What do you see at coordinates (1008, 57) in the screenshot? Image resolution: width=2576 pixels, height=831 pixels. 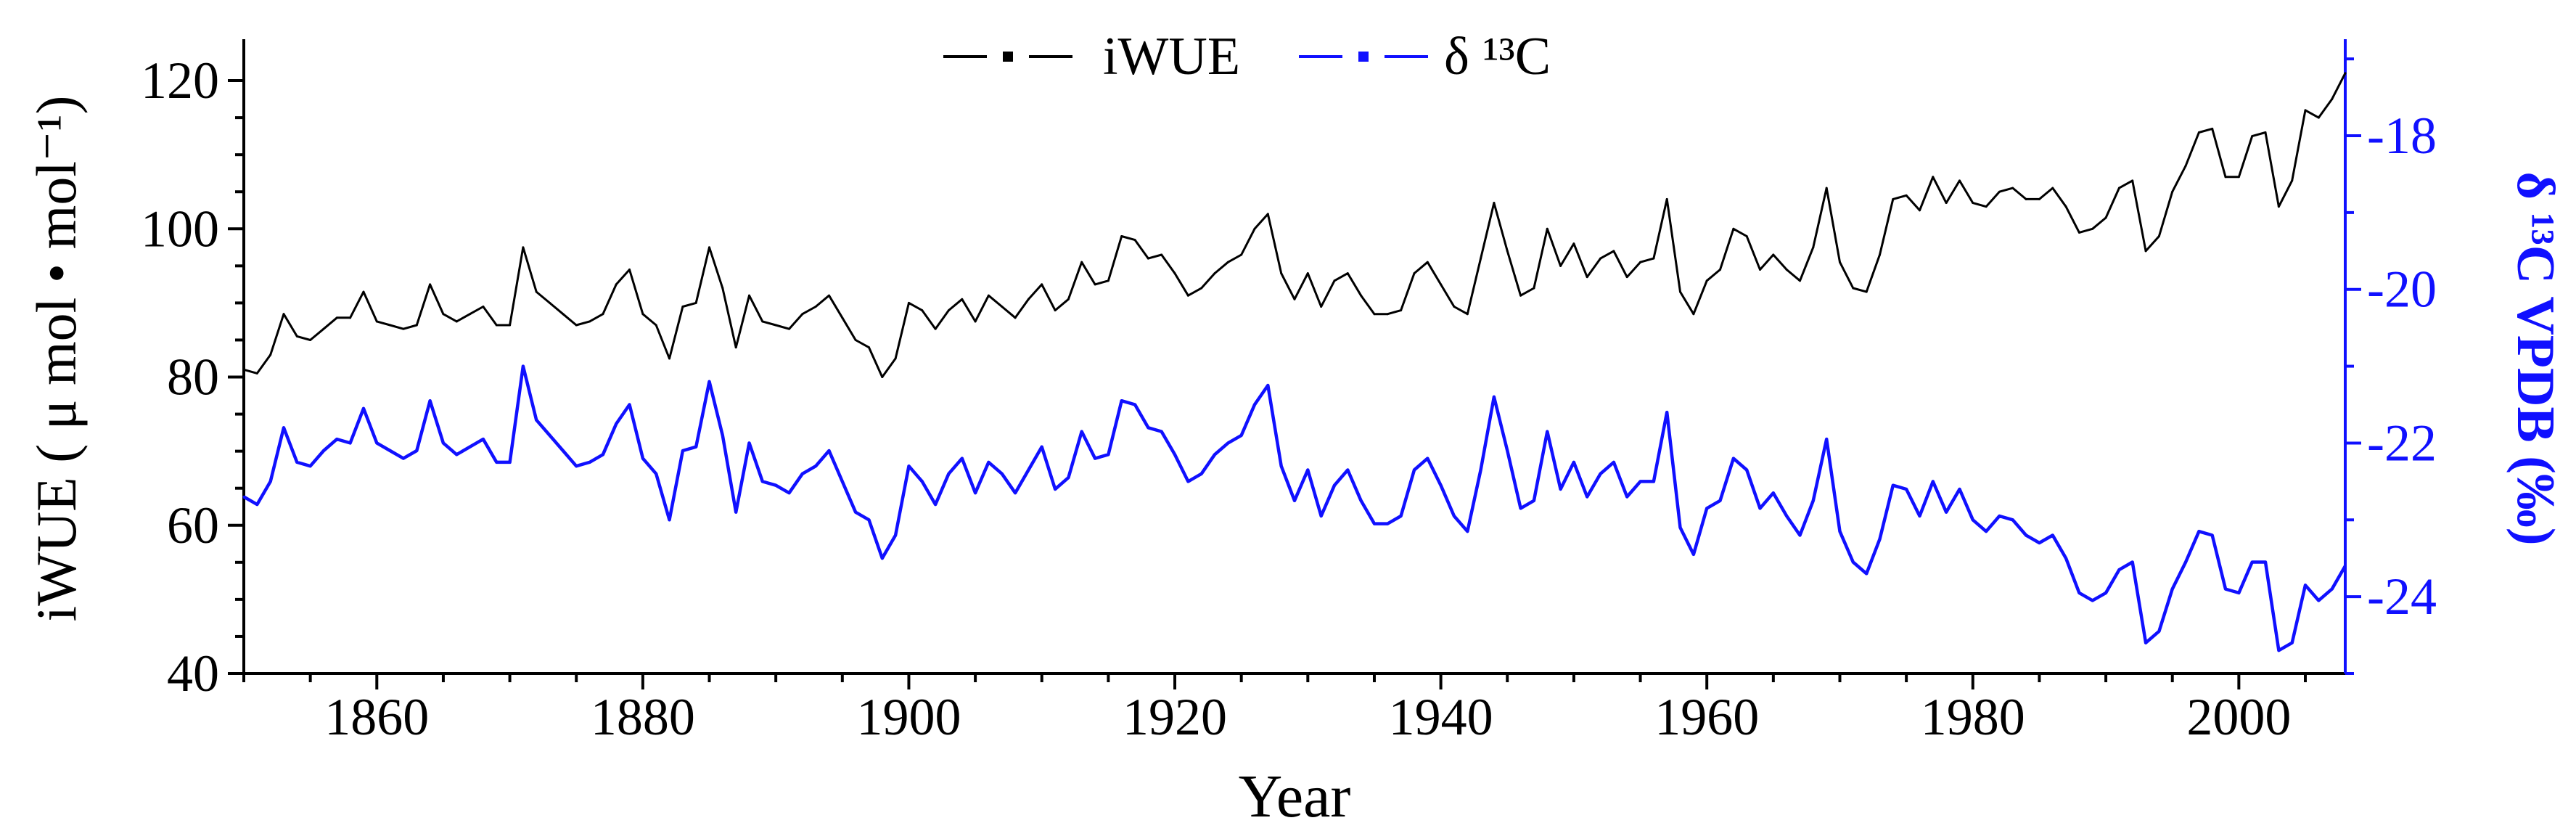 I see `legend-marker` at bounding box center [1008, 57].